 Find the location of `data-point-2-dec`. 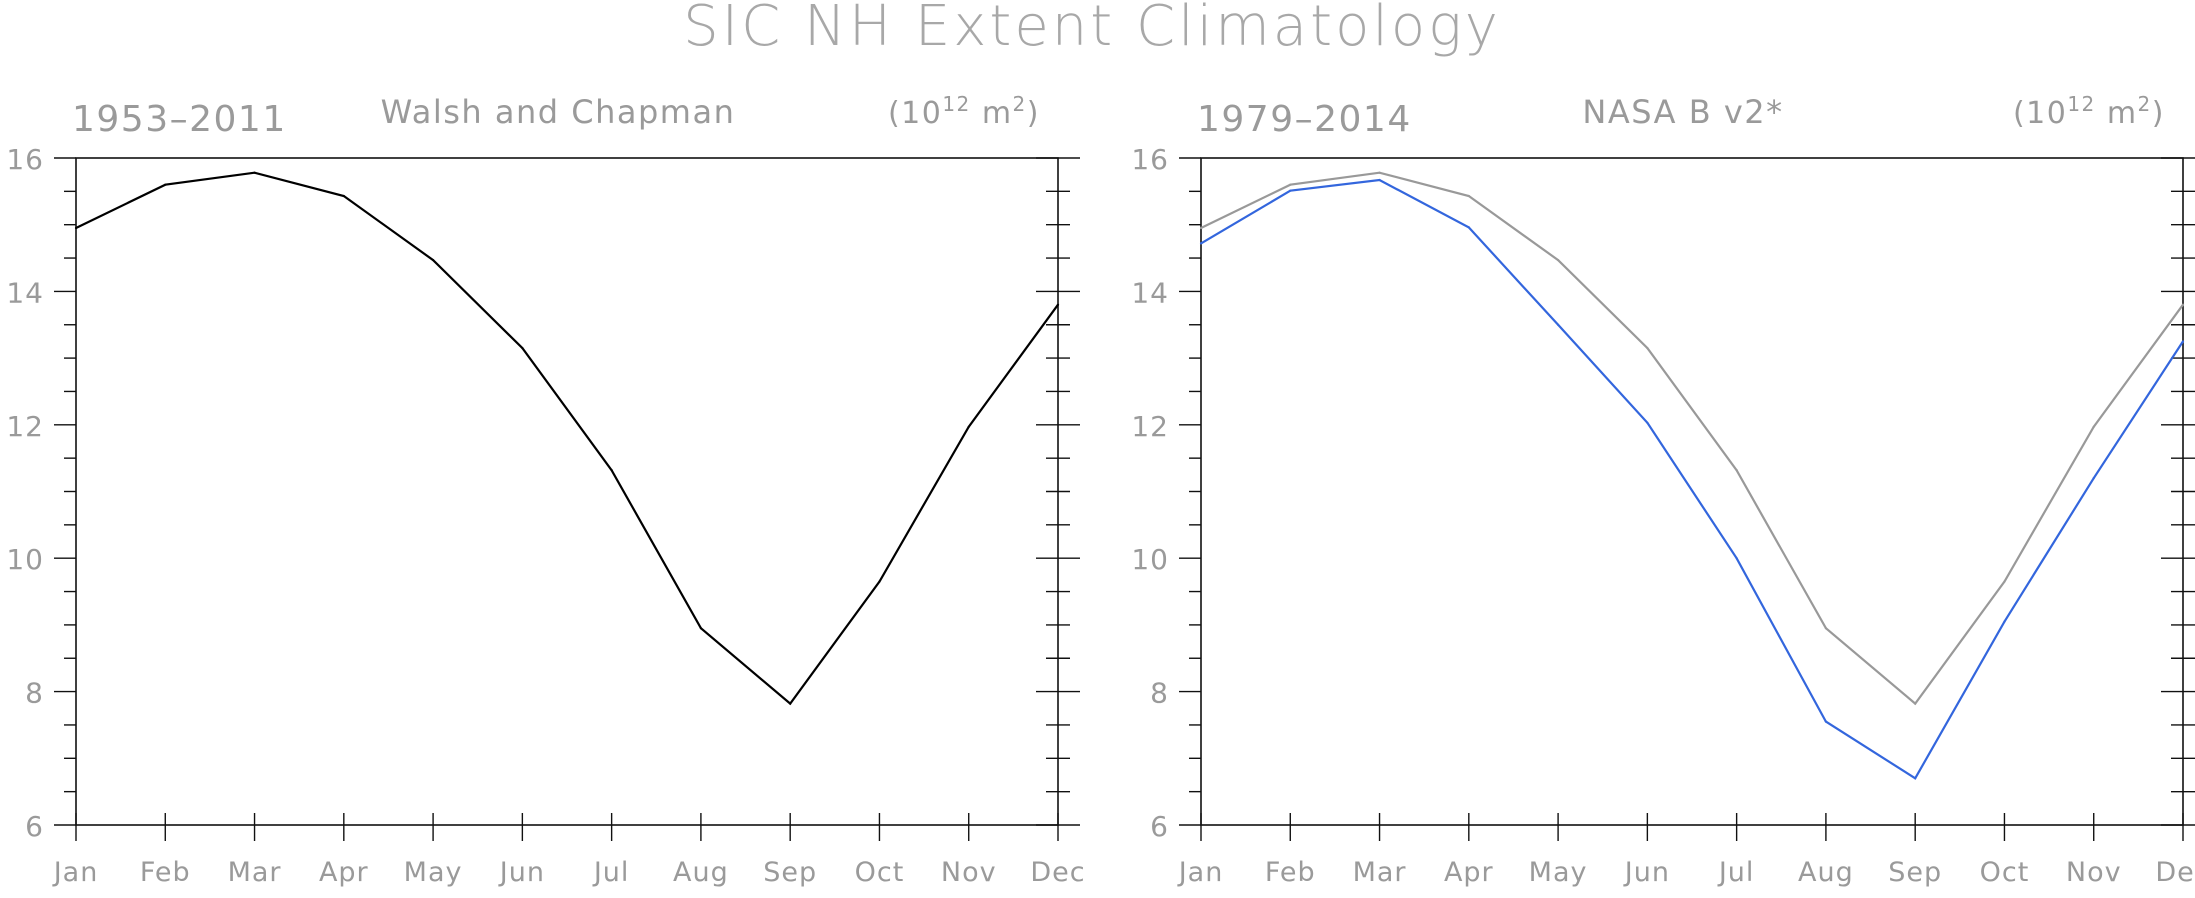

data-point-2-dec is located at coordinates (2183, 341).